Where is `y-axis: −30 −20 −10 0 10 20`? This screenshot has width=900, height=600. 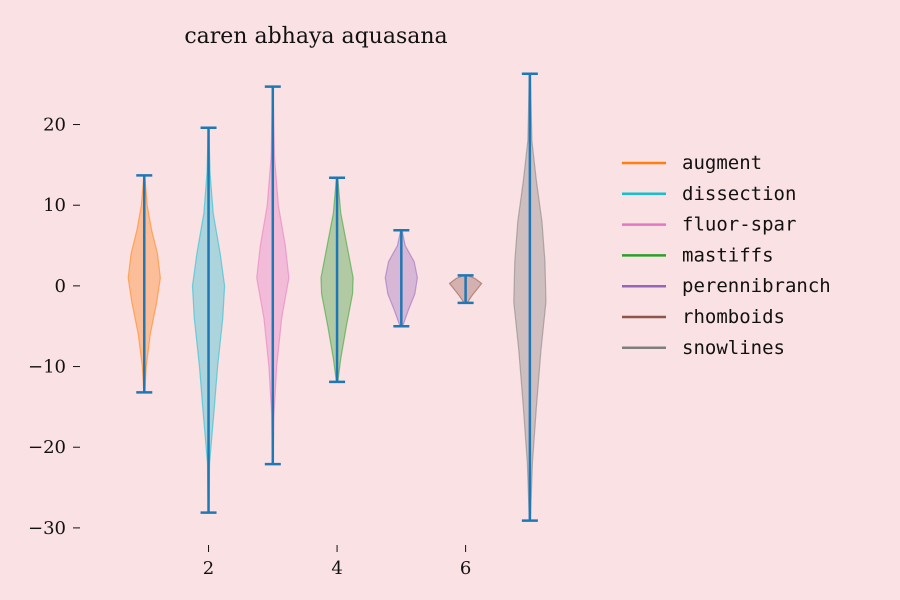
y-axis: −30 −20 −10 0 10 20 is located at coordinates (54, 327).